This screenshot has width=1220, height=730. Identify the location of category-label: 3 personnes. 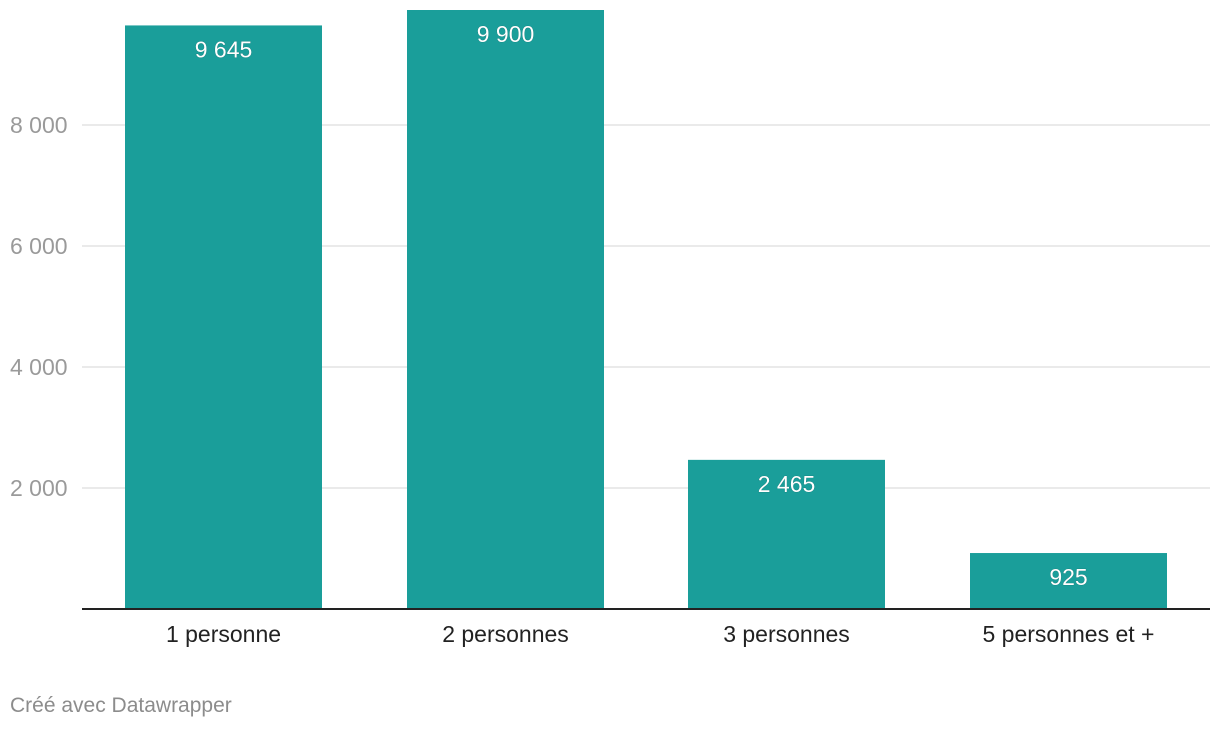
(786, 634).